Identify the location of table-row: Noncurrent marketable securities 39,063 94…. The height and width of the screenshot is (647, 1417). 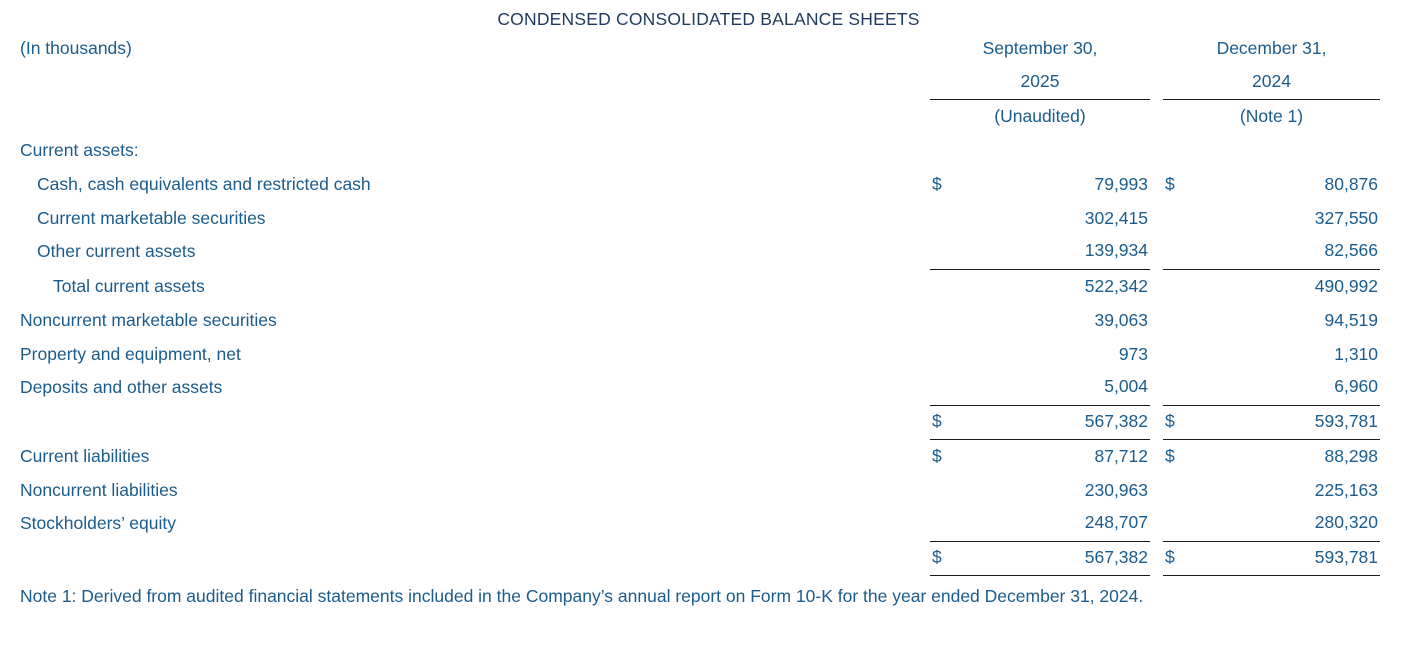
(708, 320).